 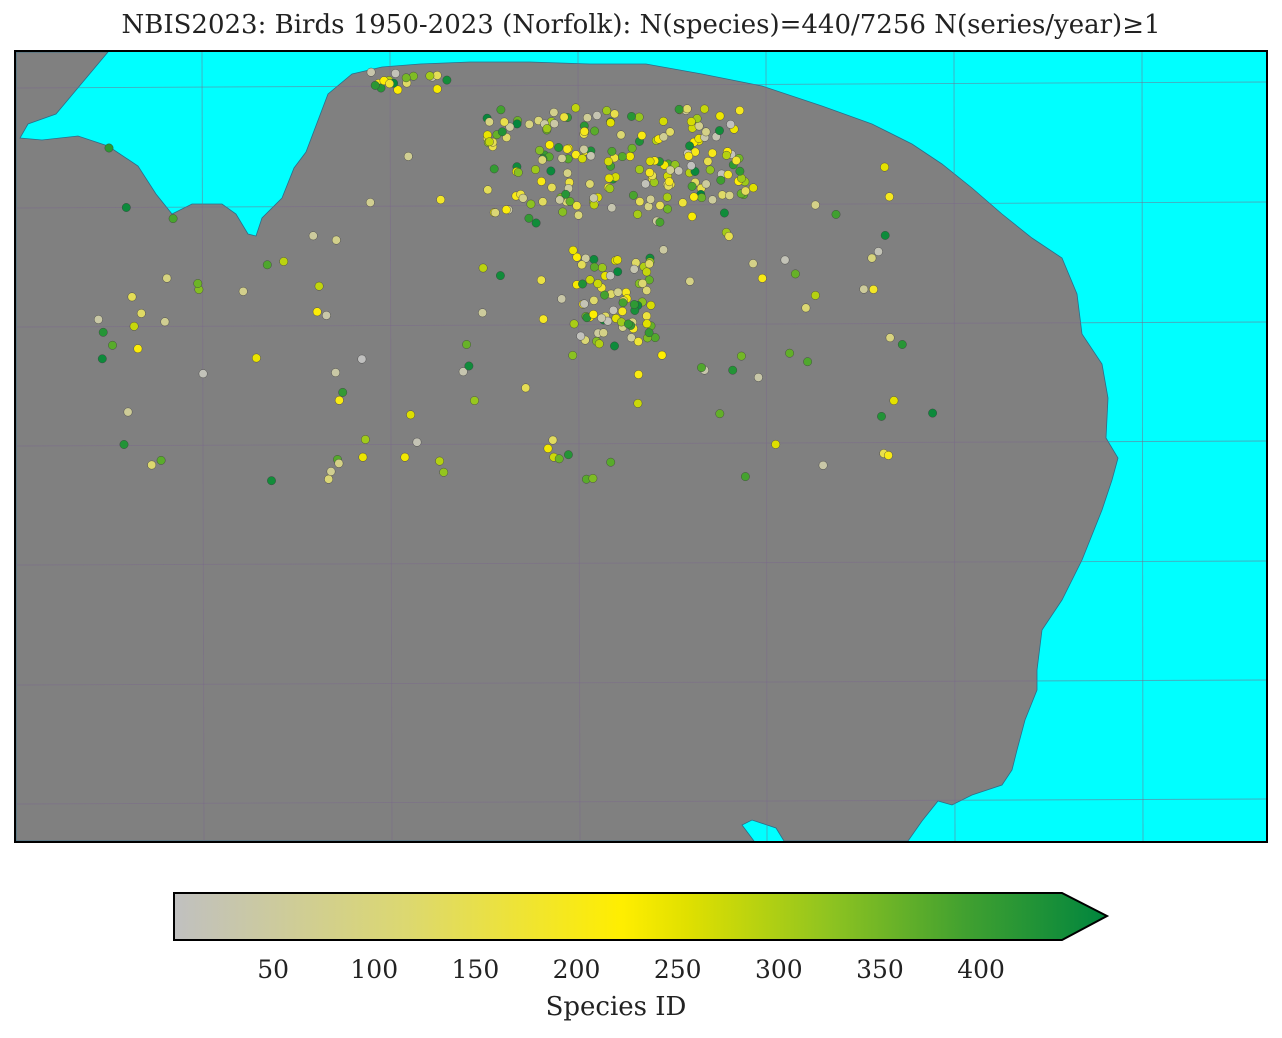 I want to click on colorbar, so click(x=643, y=917).